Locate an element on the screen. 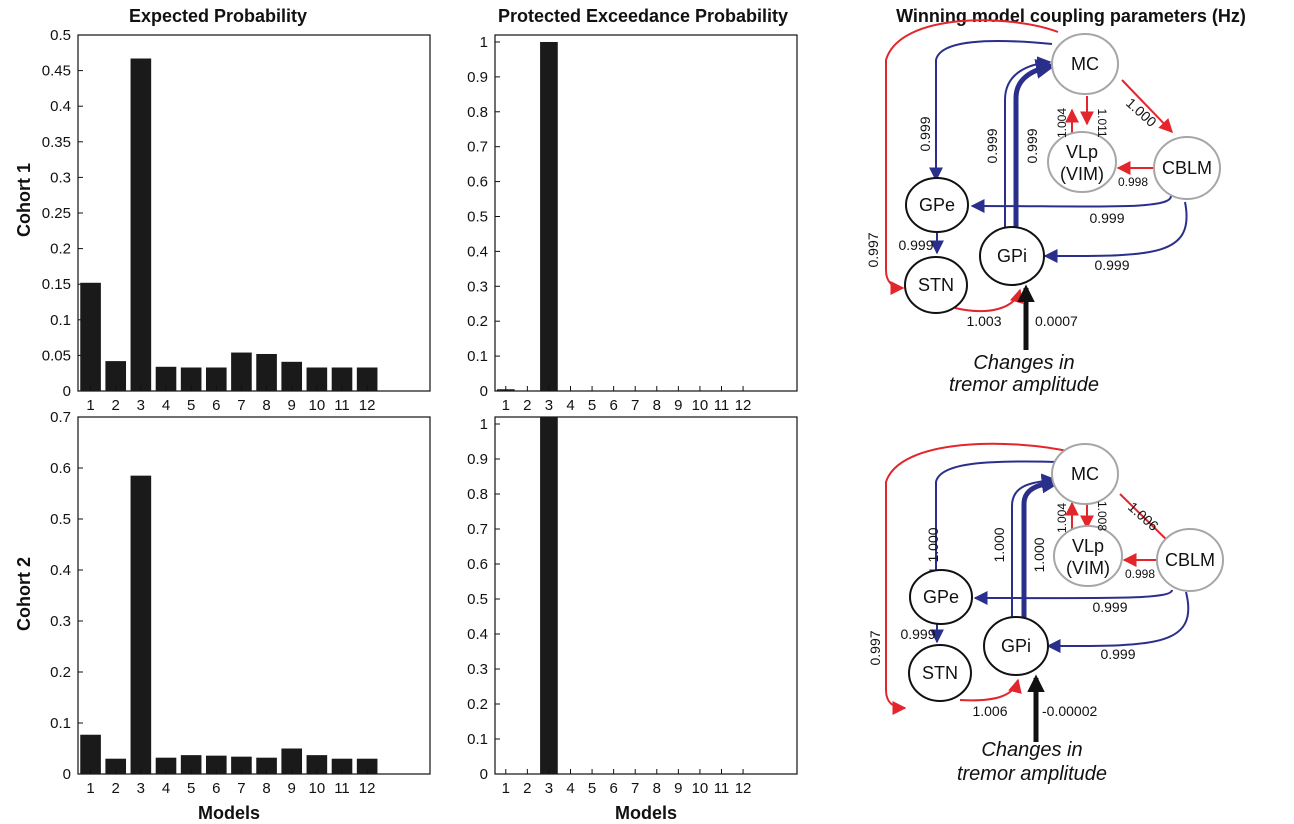  title-protected: Protected Exceedance Probability is located at coordinates (643, 16).